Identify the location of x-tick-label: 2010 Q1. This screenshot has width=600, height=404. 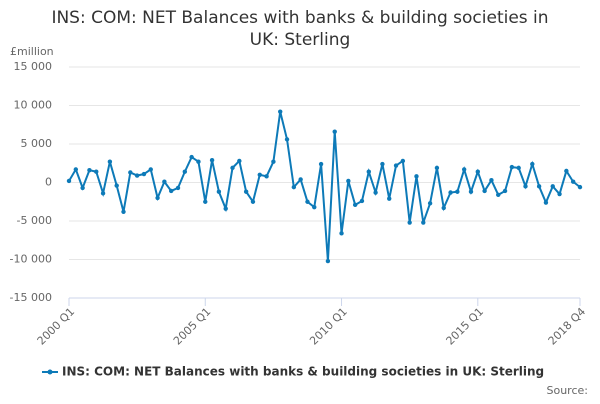
(328, 326).